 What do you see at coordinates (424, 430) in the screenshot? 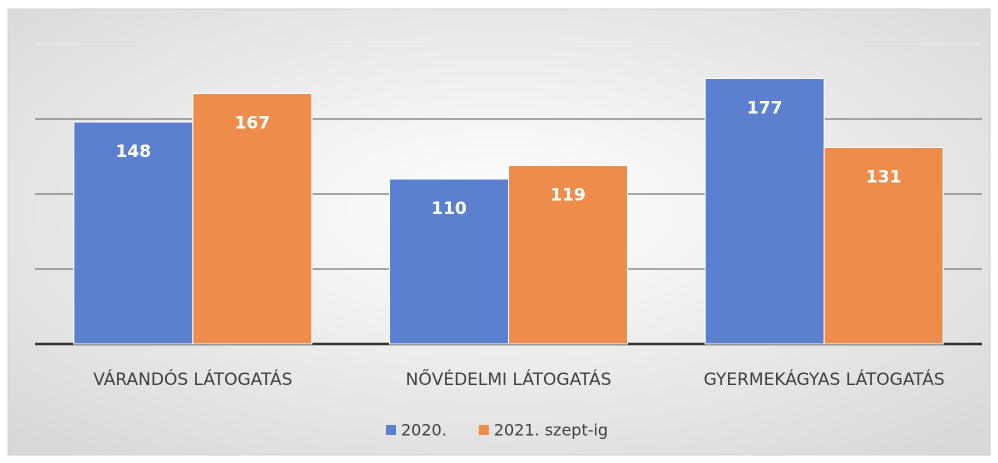
I see `legend-label: 2020.` at bounding box center [424, 430].